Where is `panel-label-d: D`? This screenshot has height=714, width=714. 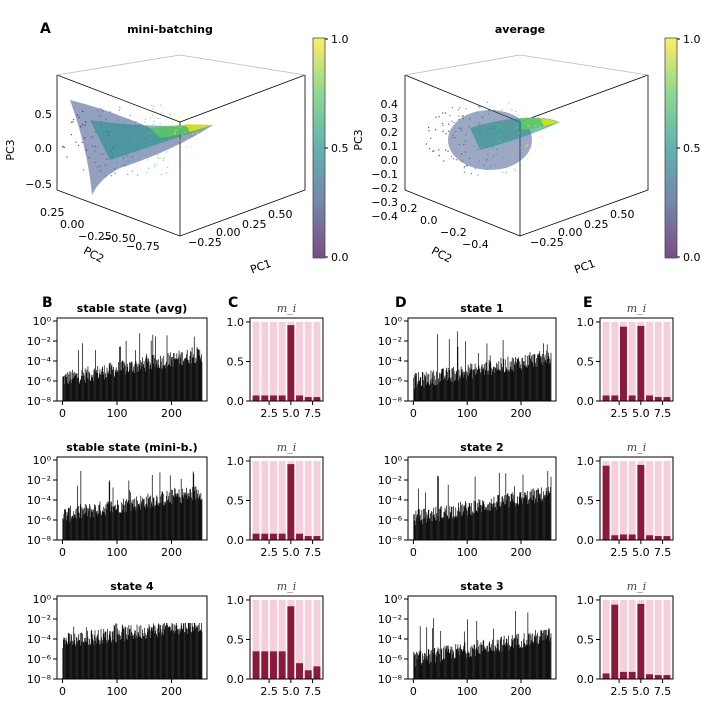
panel-label-d: D is located at coordinates (401, 303).